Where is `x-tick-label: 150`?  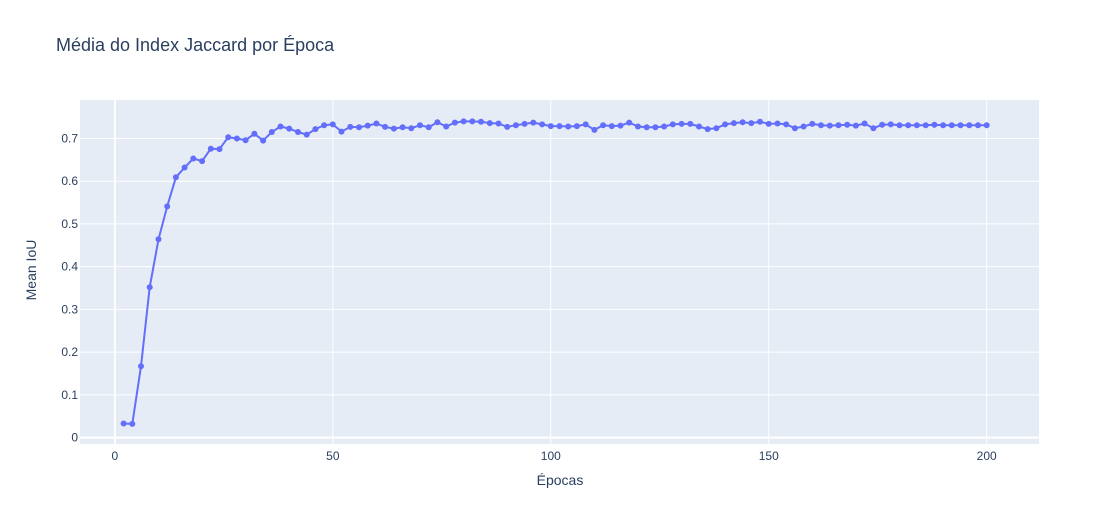
x-tick-label: 150 is located at coordinates (769, 456).